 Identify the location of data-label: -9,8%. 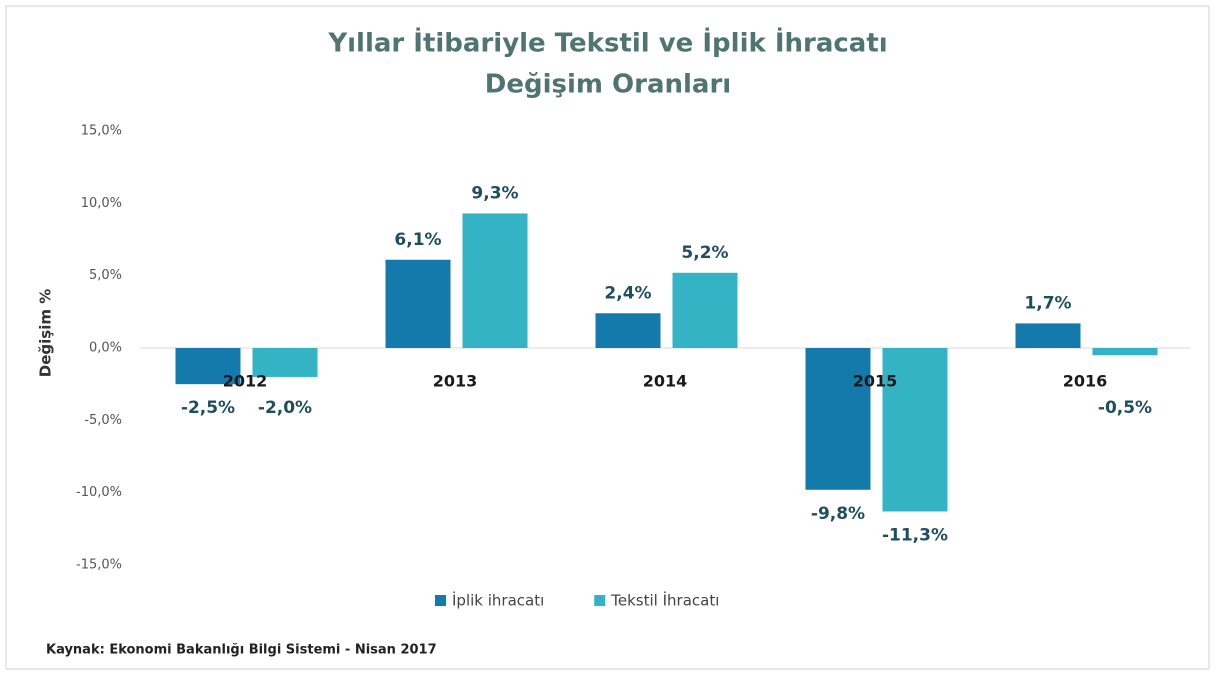
(838, 514).